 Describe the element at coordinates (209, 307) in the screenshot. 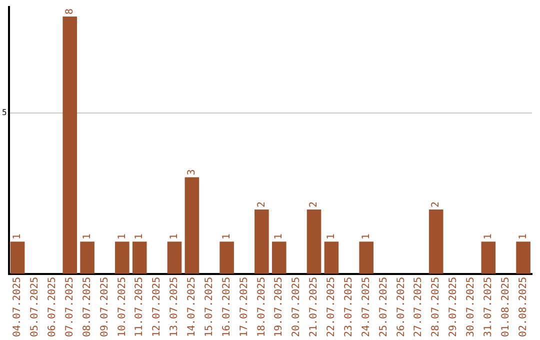

I see `x-tick-label: 15.07.2025` at that location.